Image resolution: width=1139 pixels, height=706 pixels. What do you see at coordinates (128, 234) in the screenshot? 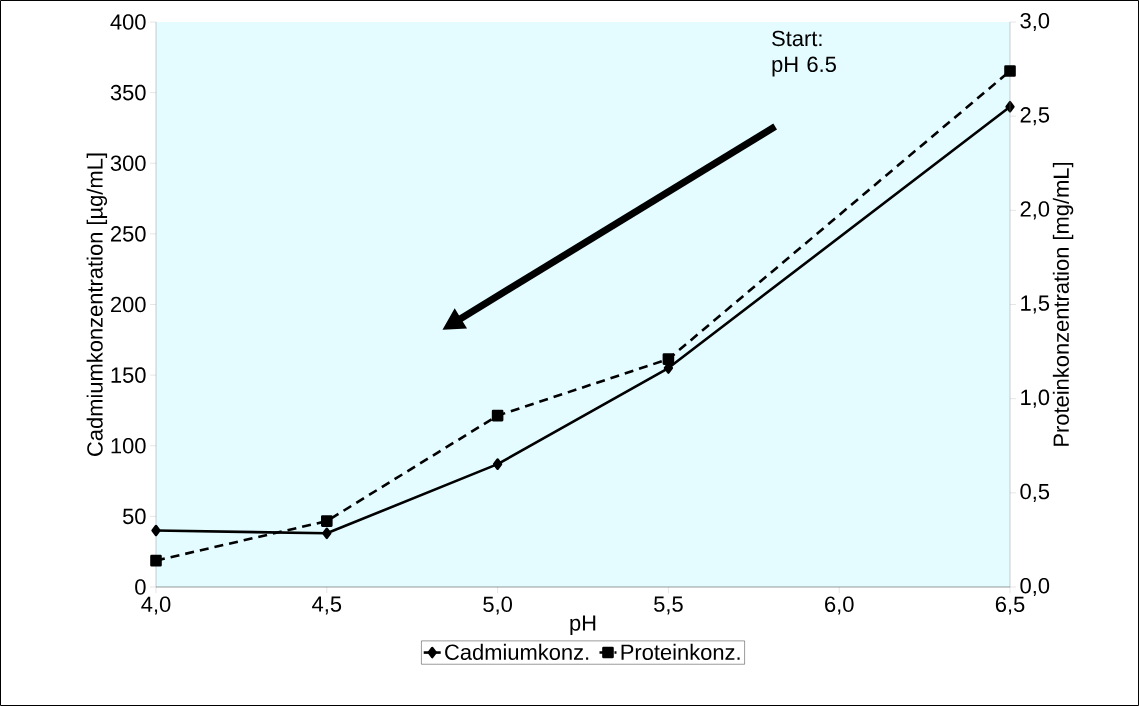
I see `y-tick-label: 250` at bounding box center [128, 234].